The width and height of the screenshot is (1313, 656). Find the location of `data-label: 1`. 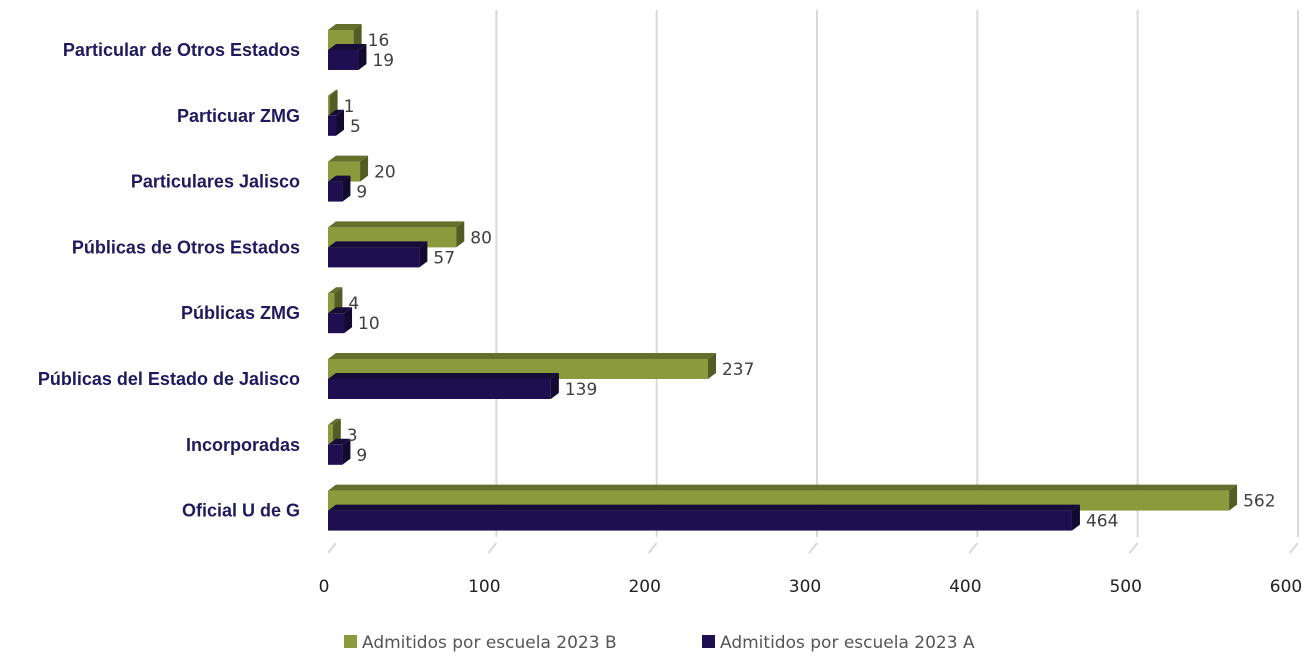

data-label: 1 is located at coordinates (349, 107).